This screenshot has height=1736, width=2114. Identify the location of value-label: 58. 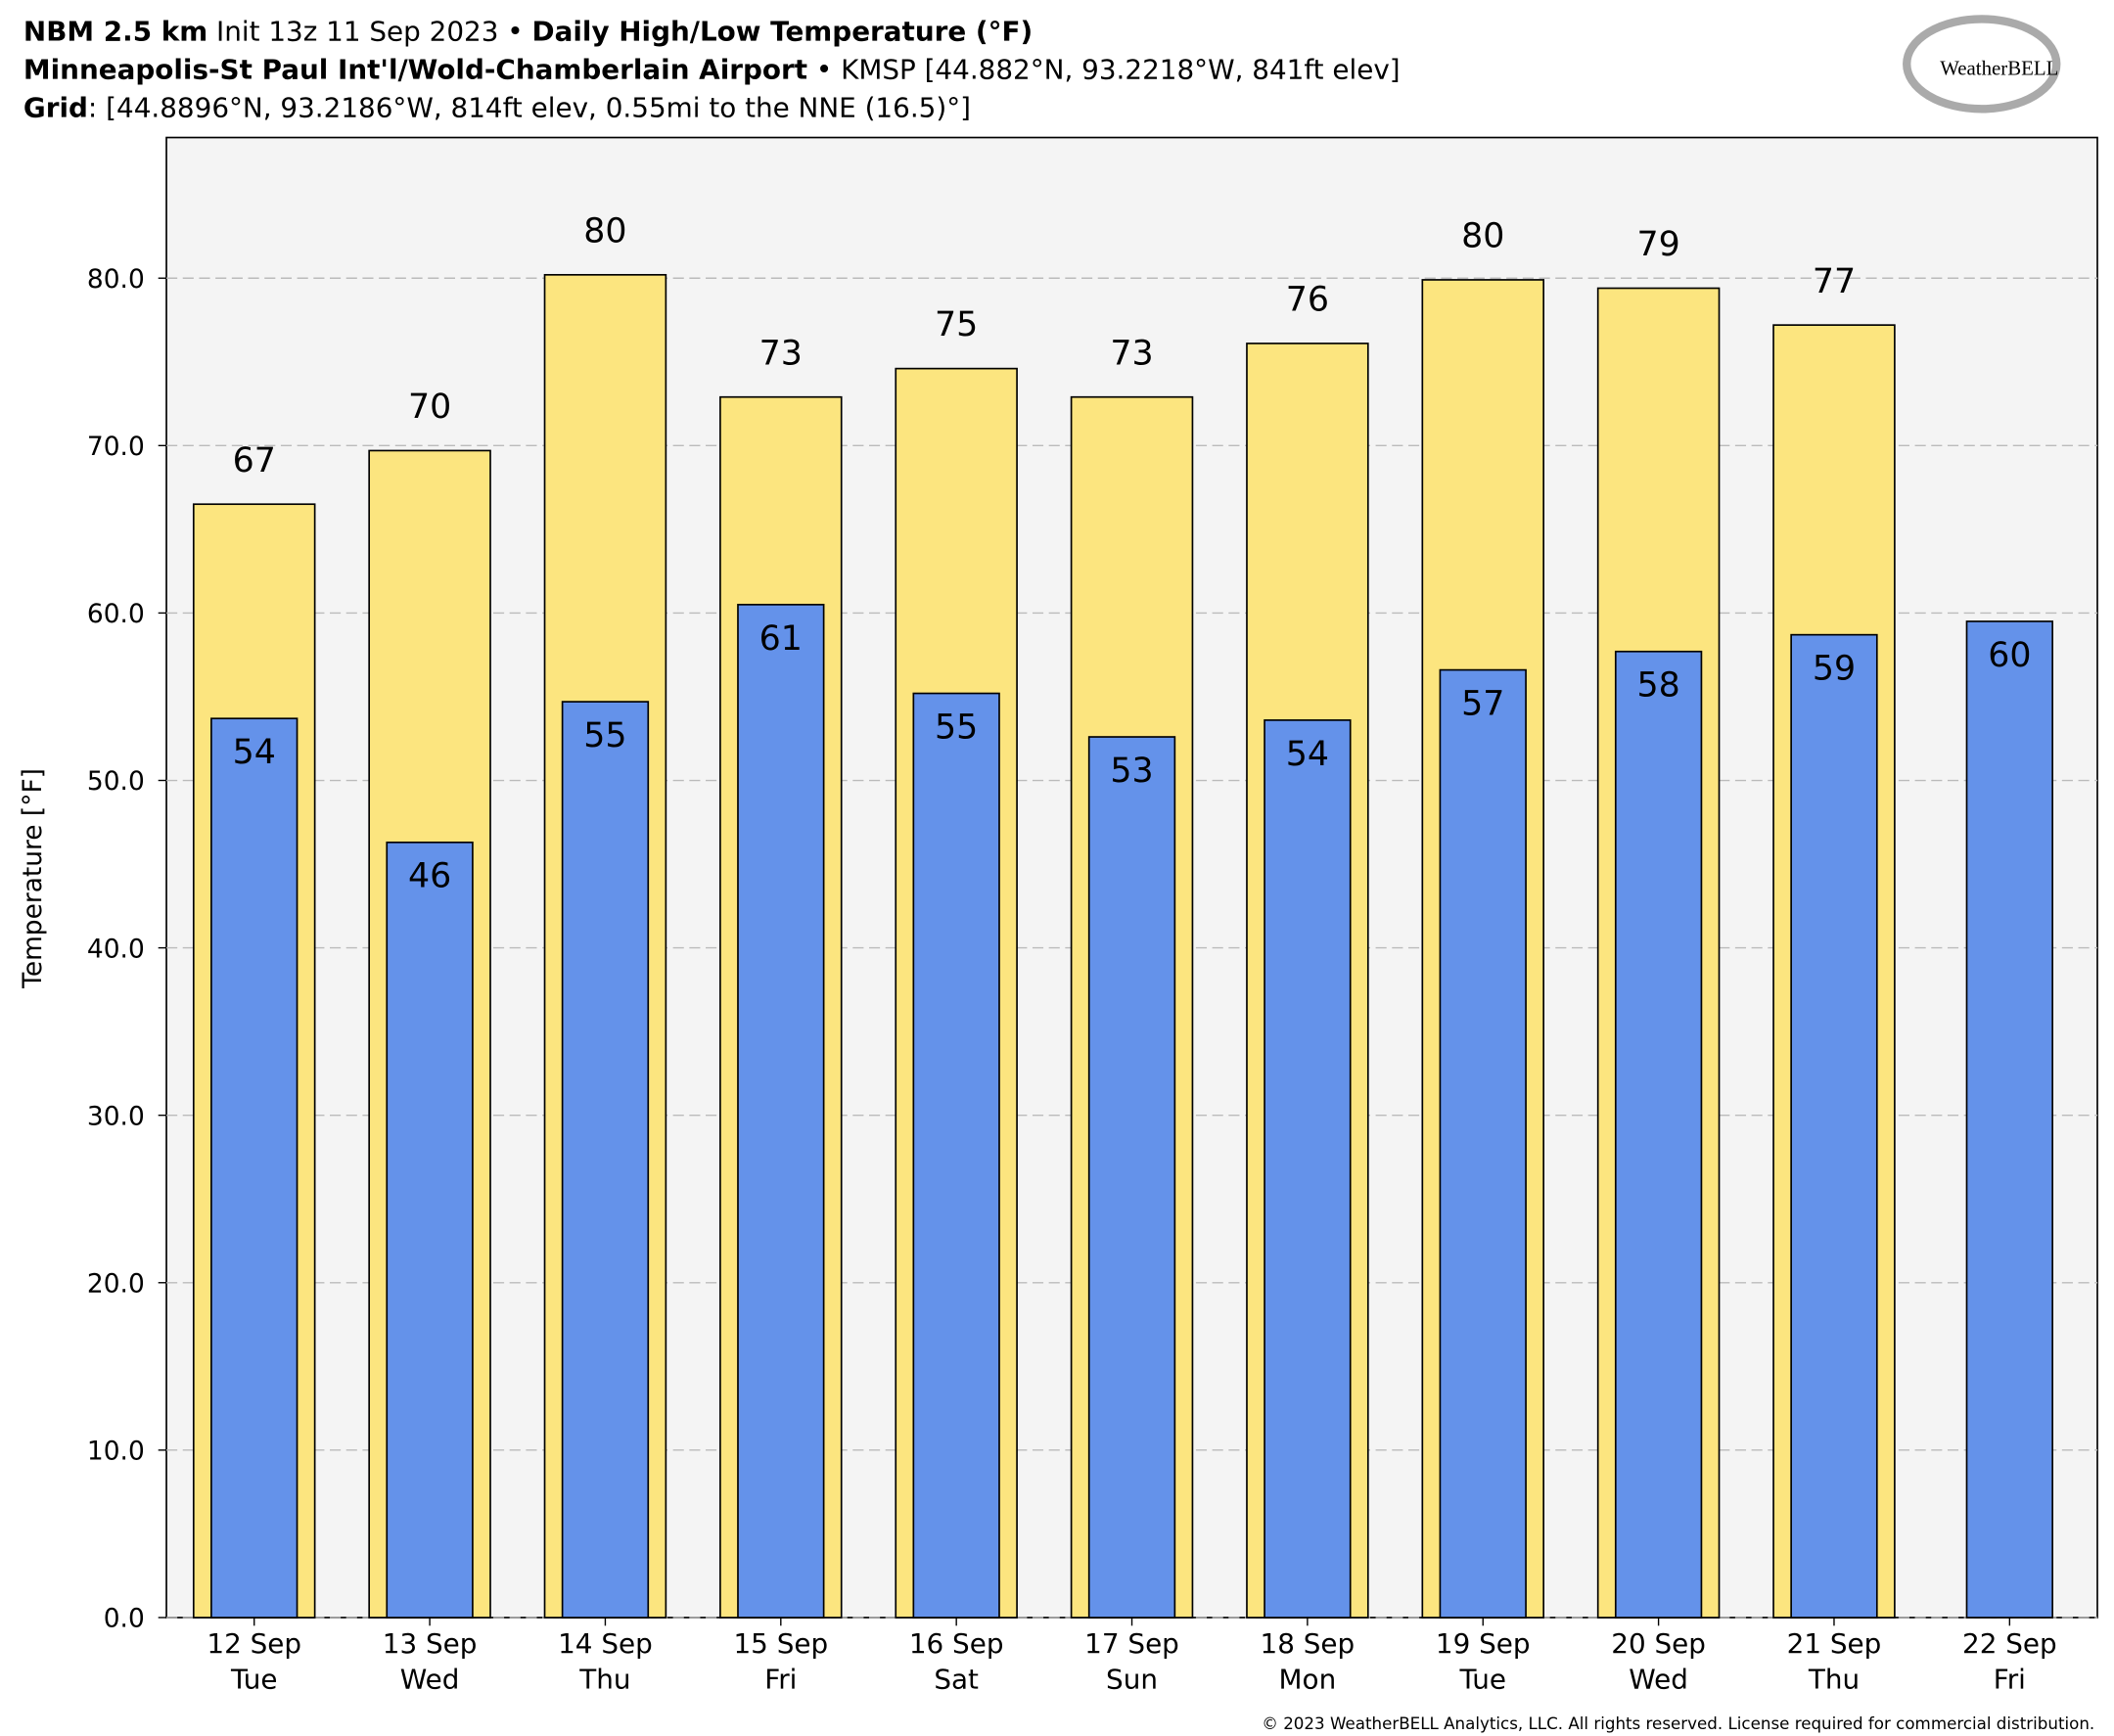
(1658, 686).